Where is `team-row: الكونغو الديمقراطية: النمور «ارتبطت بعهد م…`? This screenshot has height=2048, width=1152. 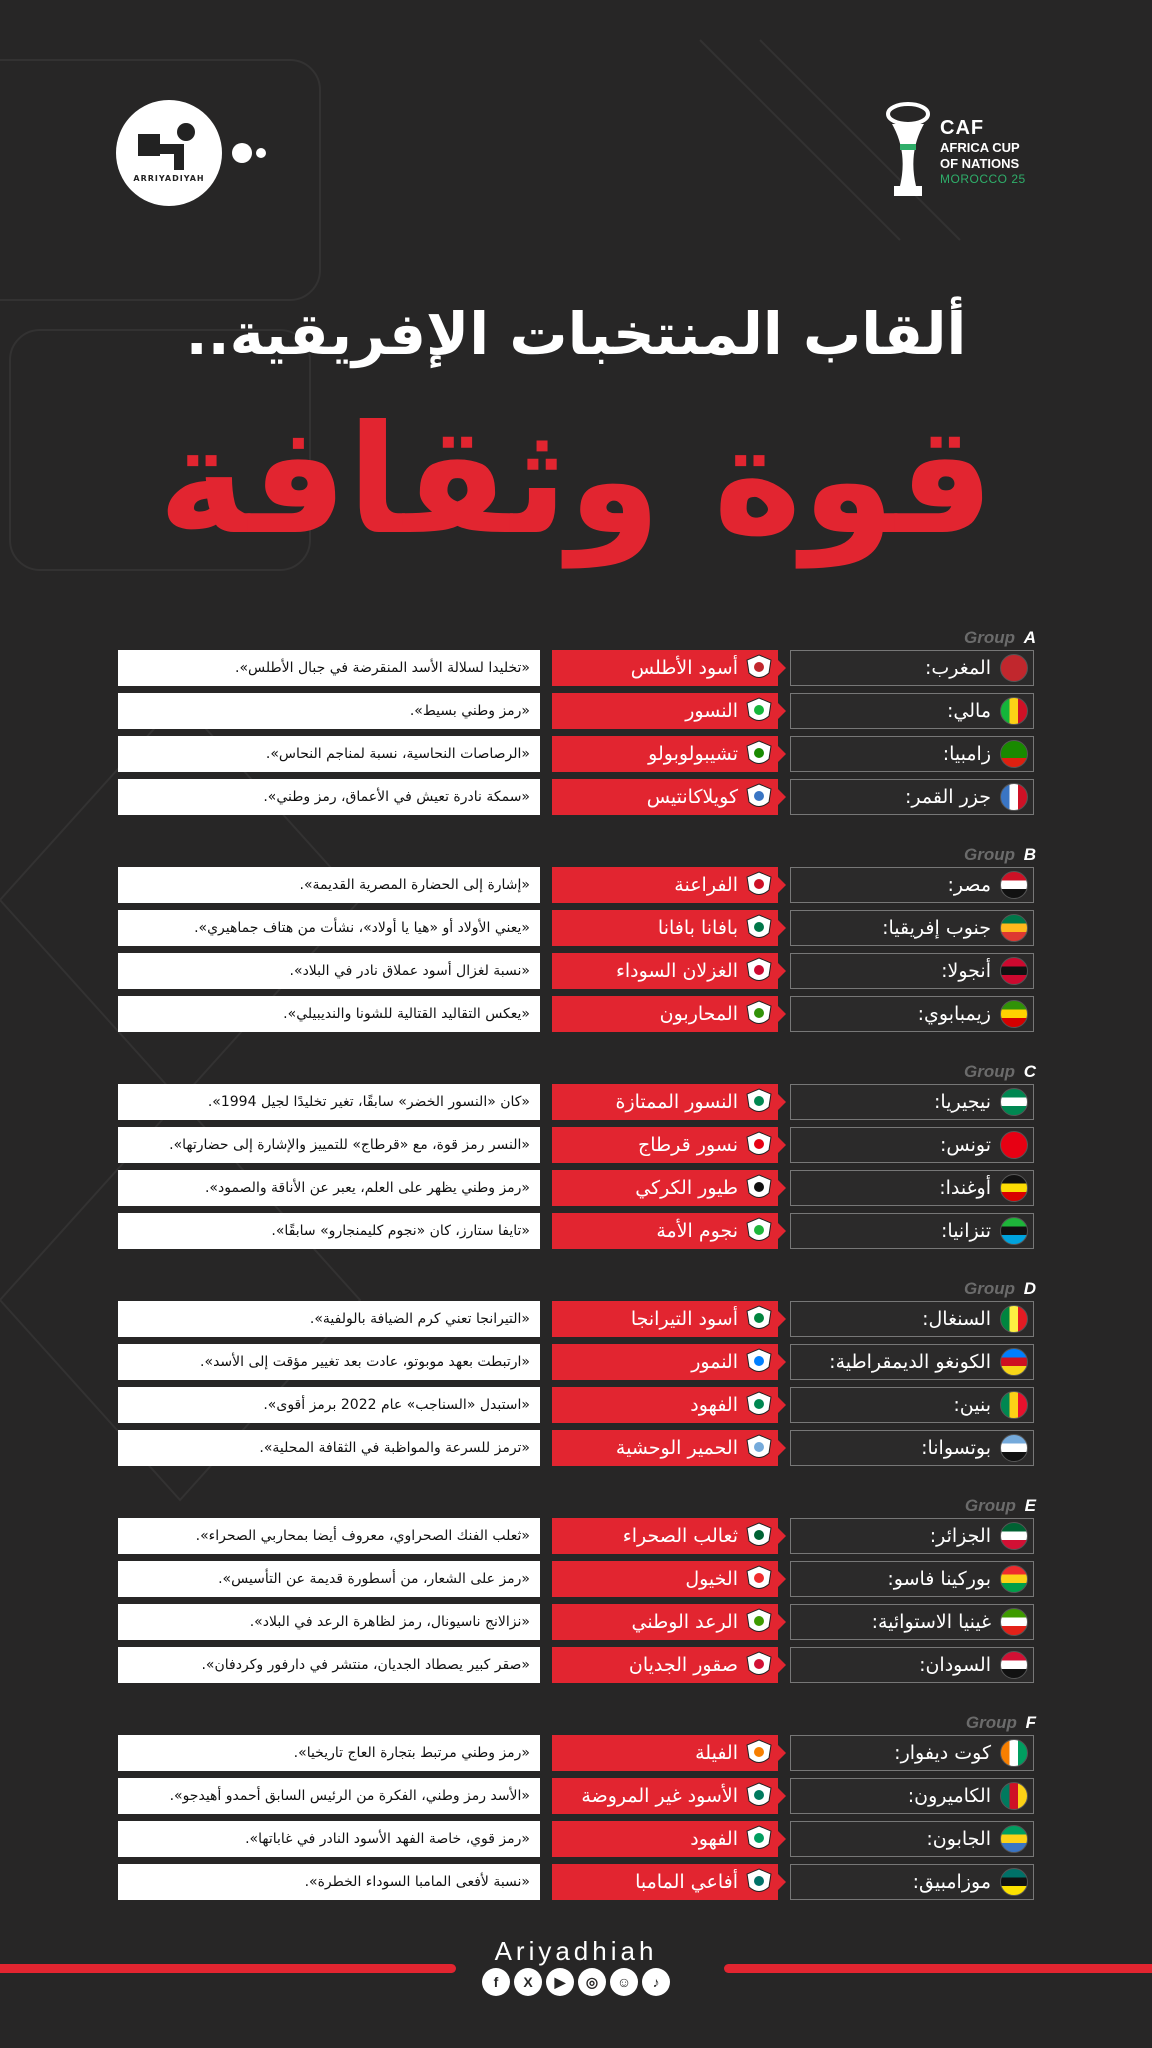 team-row: الكونغو الديمقراطية: النمور «ارتبطت بعهد م… is located at coordinates (576, 1362).